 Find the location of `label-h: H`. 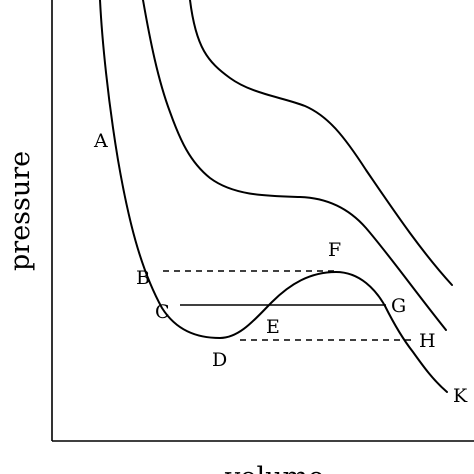

label-h: H is located at coordinates (427, 341).